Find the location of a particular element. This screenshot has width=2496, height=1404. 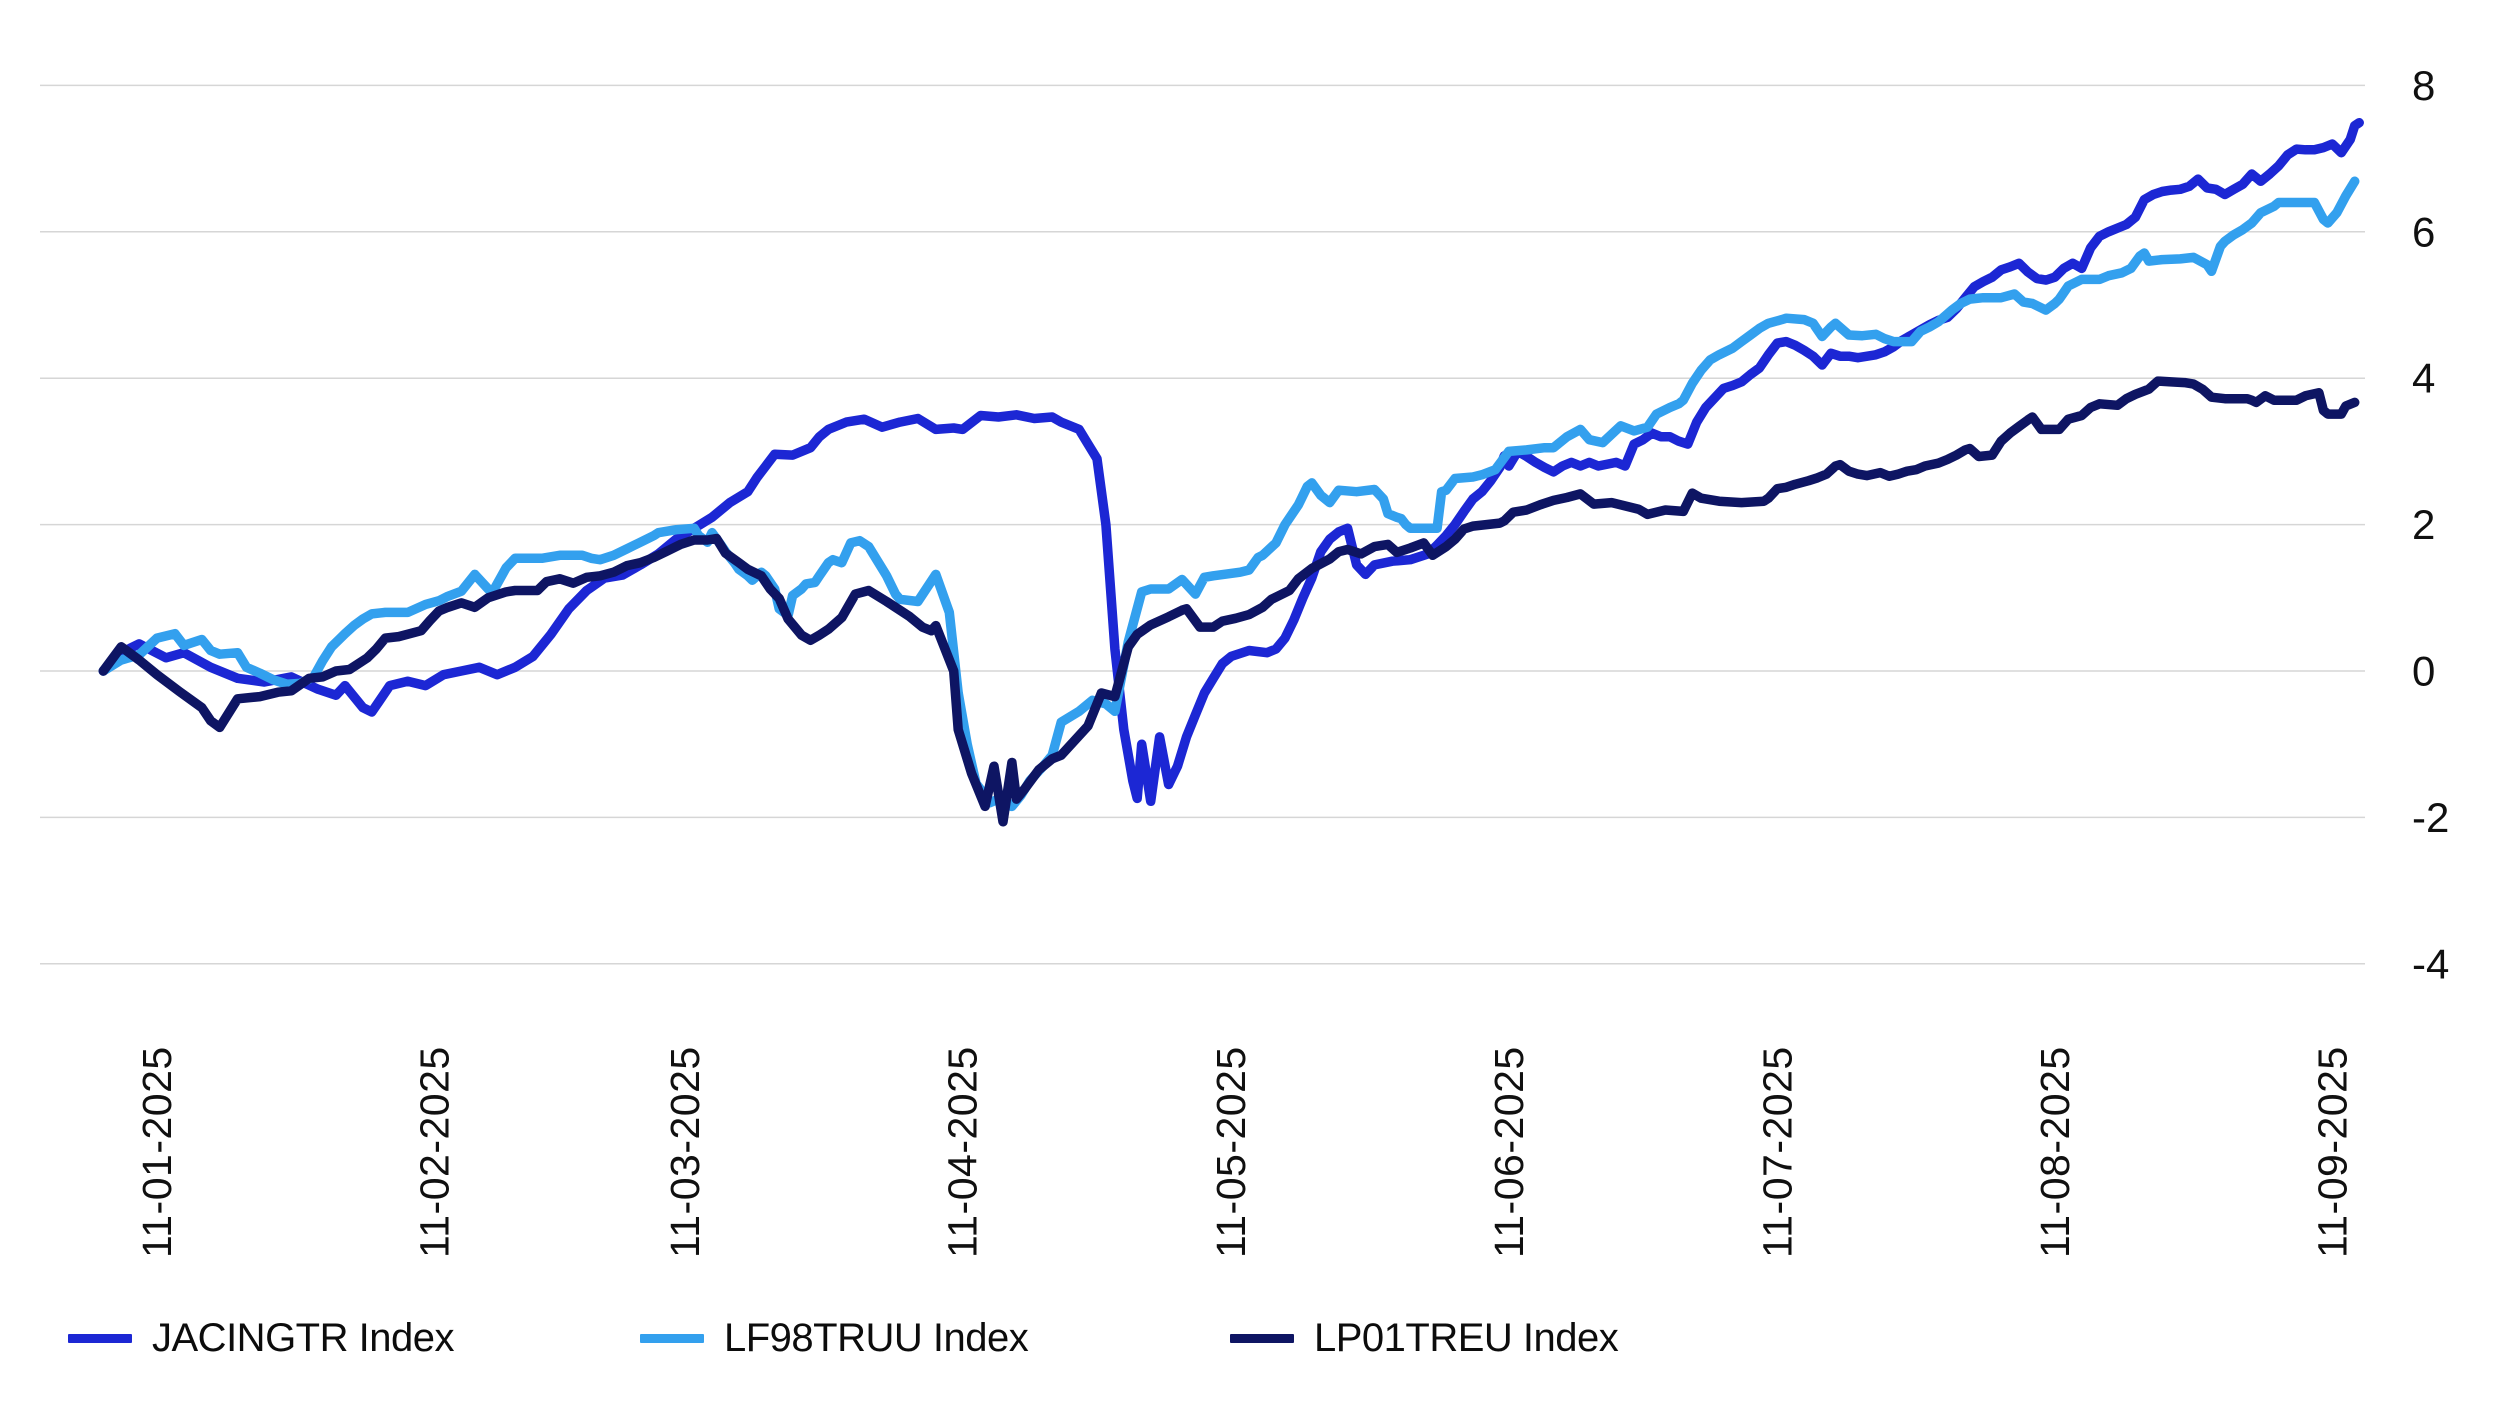

x-tick-label: 11-05-2025 is located at coordinates (1231, 1152).